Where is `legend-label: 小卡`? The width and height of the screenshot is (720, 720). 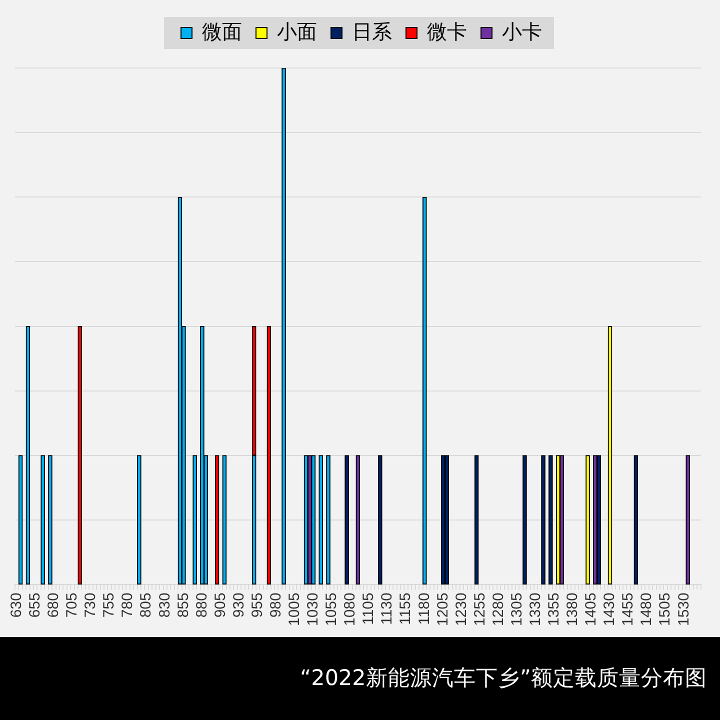 legend-label: 小卡 is located at coordinates (522, 33).